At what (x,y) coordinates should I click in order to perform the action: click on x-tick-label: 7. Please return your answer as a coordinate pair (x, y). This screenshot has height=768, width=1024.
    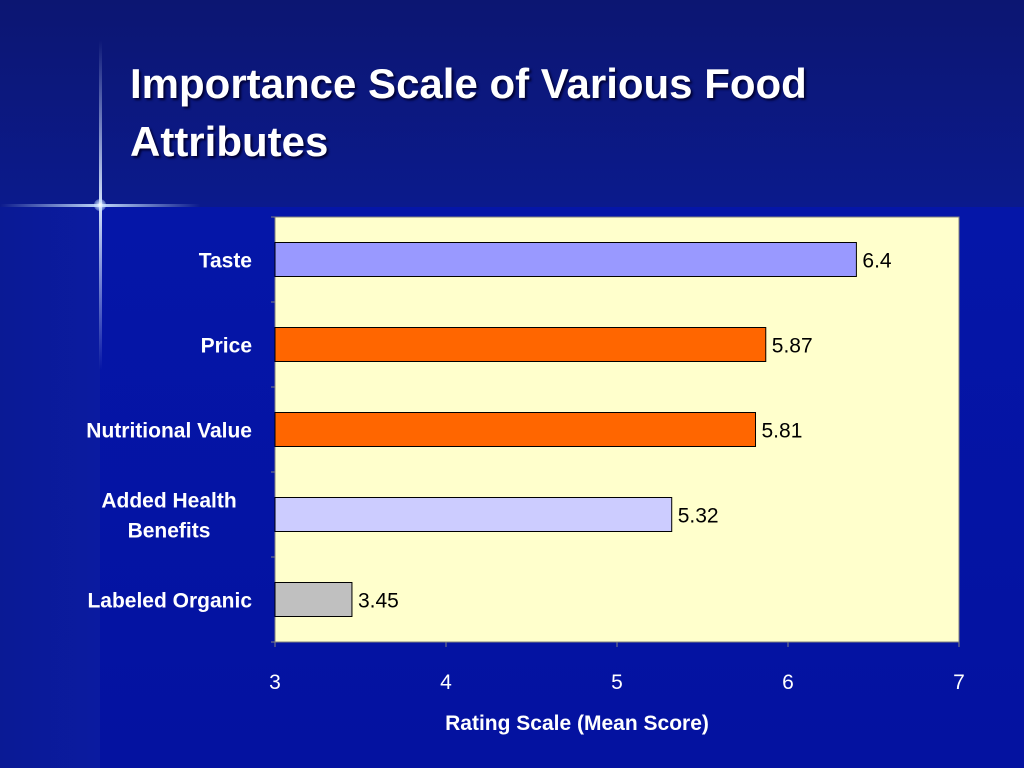
    Looking at the image, I should click on (959, 682).